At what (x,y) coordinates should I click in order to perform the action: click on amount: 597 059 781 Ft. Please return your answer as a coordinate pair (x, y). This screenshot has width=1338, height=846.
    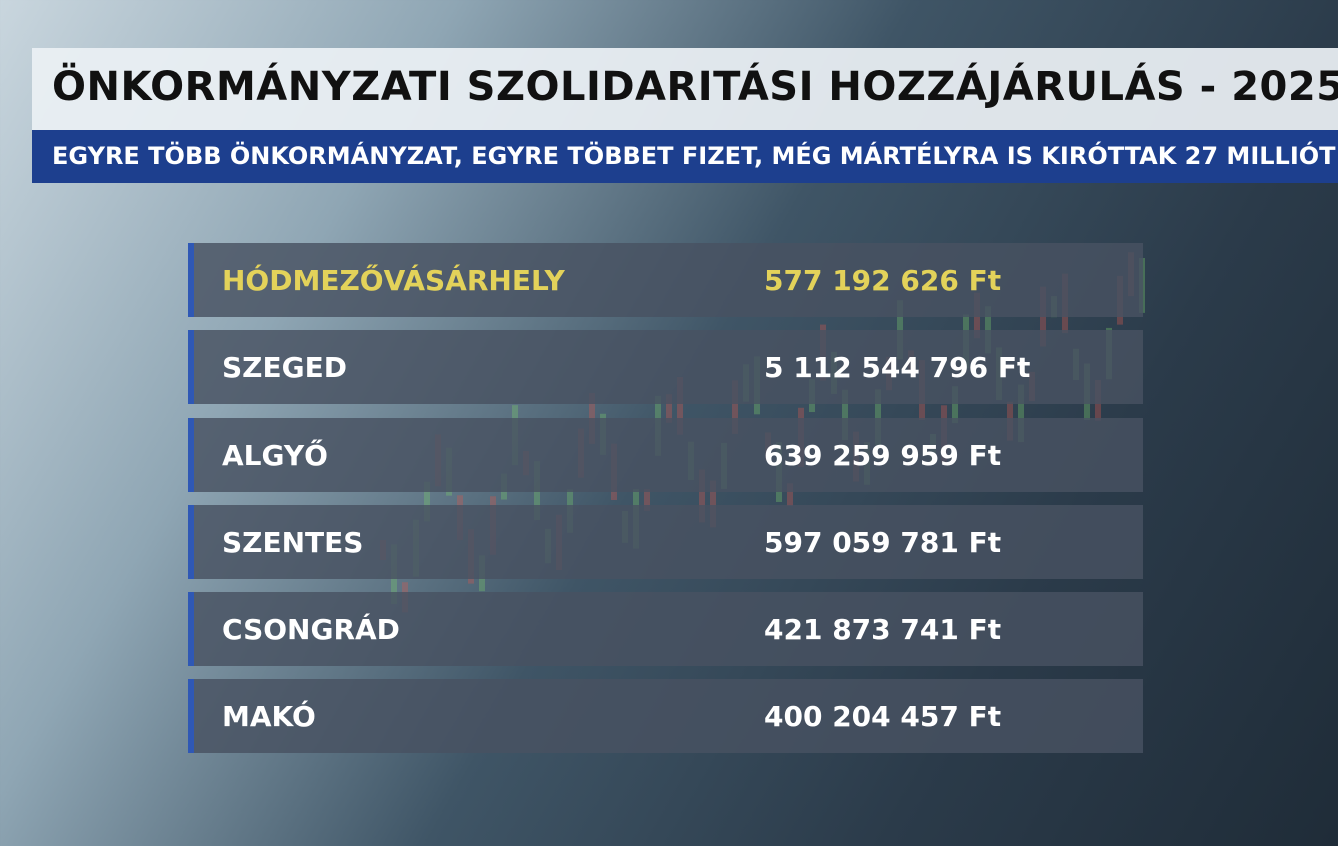
    Looking at the image, I should click on (883, 542).